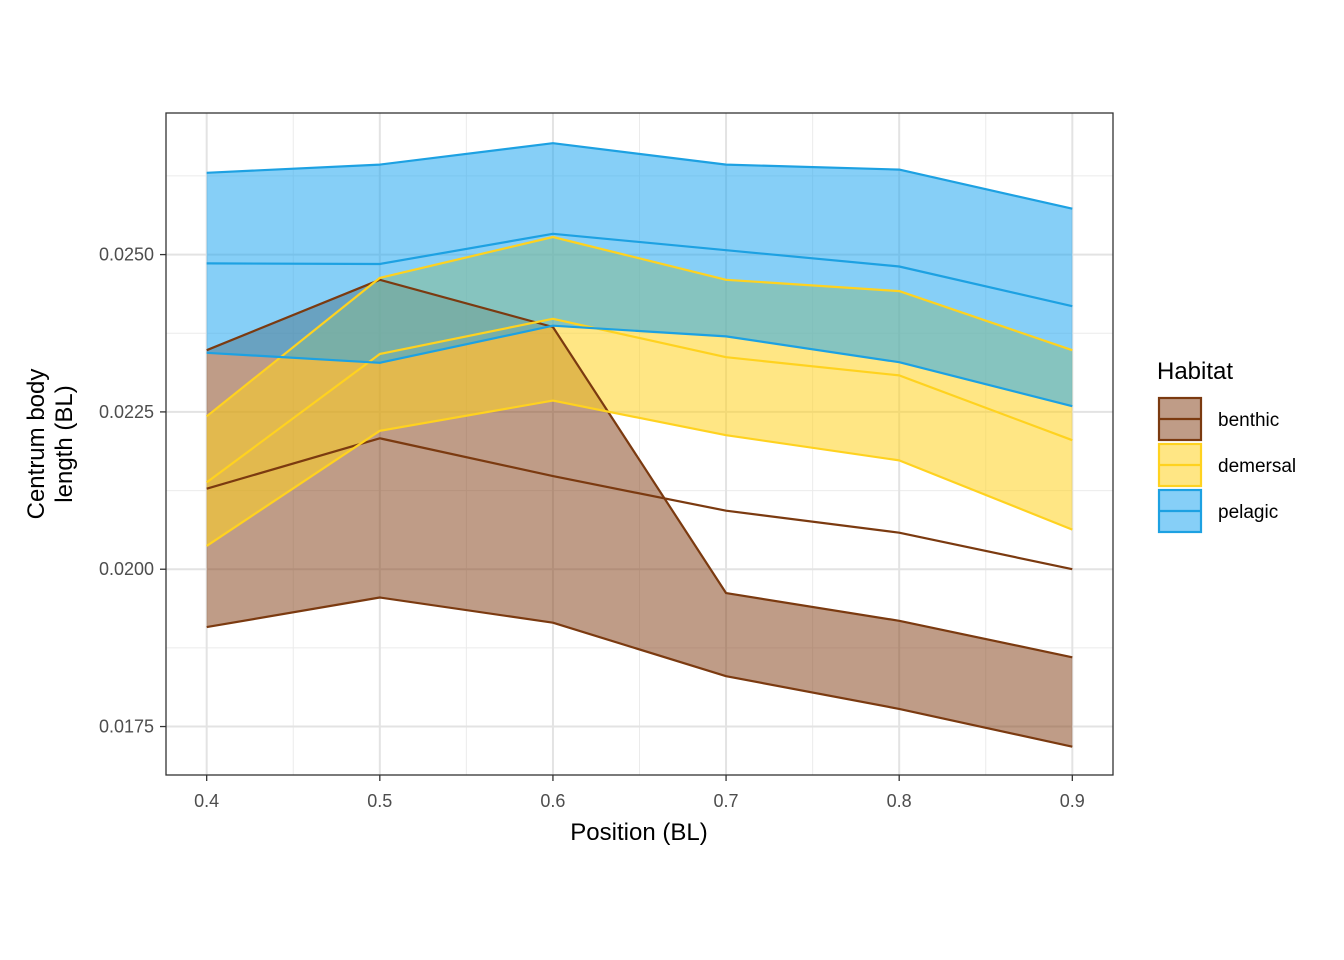 Image resolution: width=1344 pixels, height=960 pixels. I want to click on x-tick-label: 0.4, so click(206, 801).